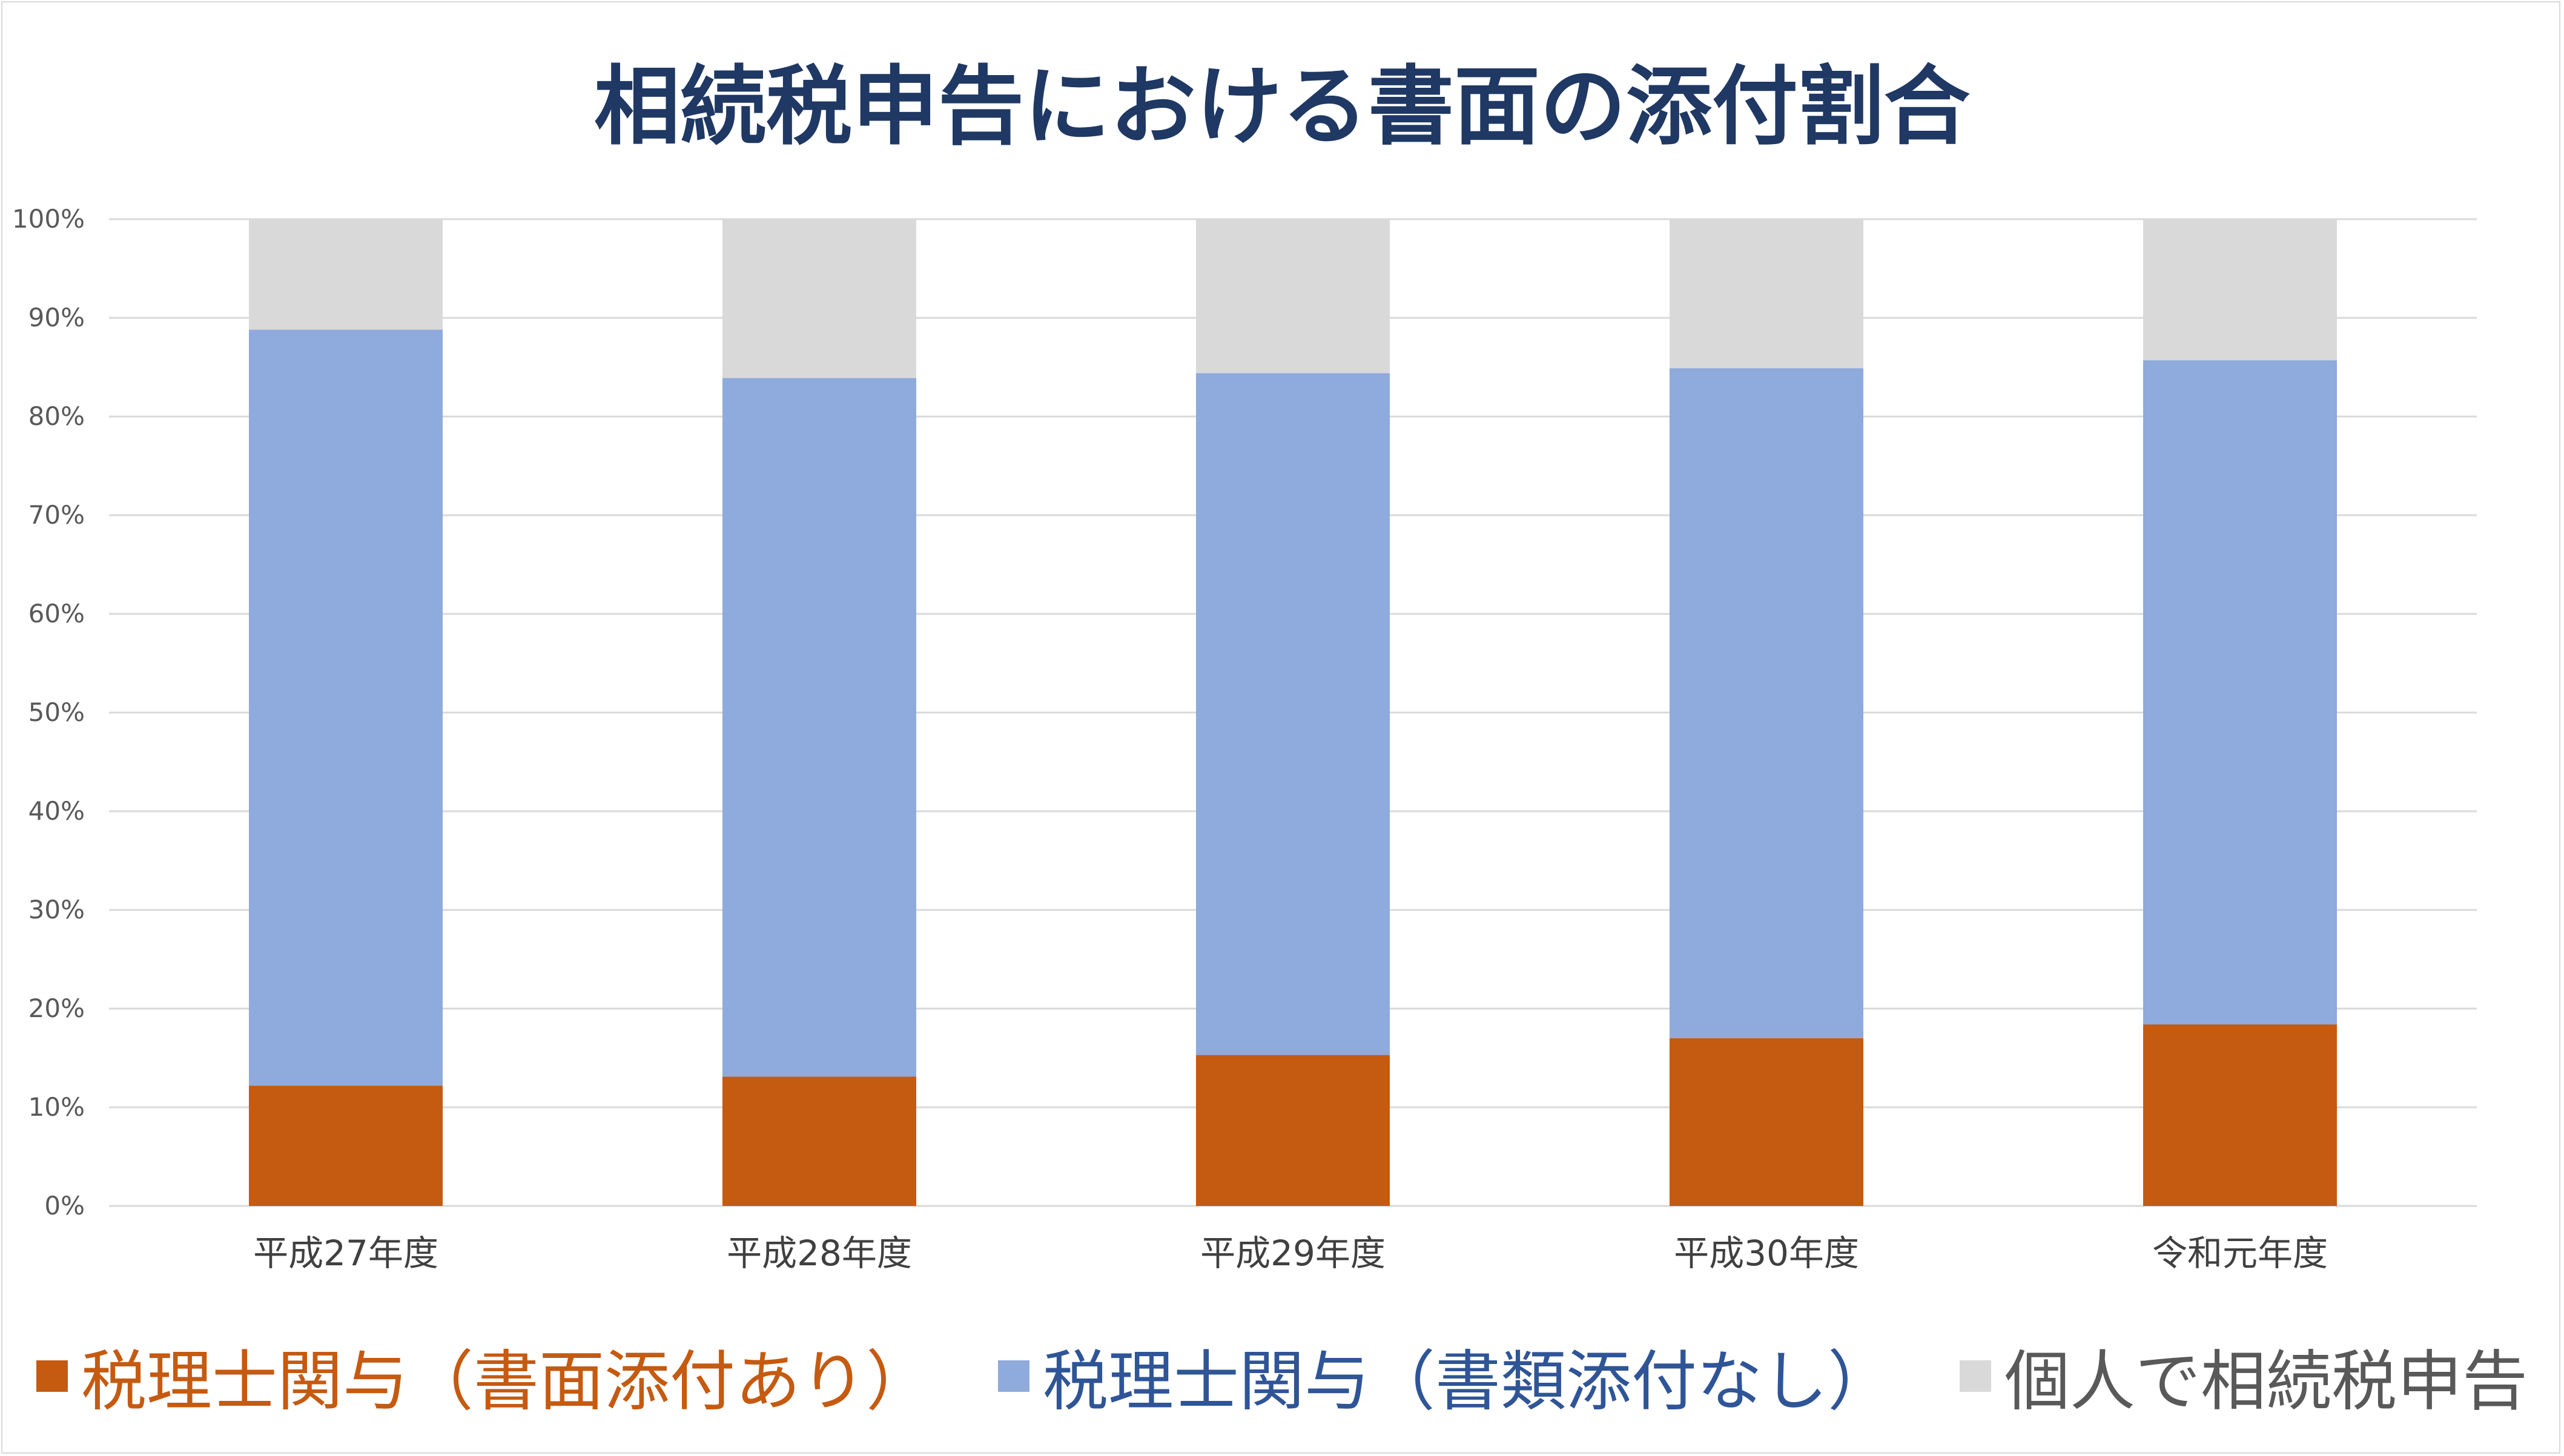 The image size is (2564, 1456). I want to click on legend-item-no-document: 税理士関与（書類添付なし）, so click(1445, 1376).